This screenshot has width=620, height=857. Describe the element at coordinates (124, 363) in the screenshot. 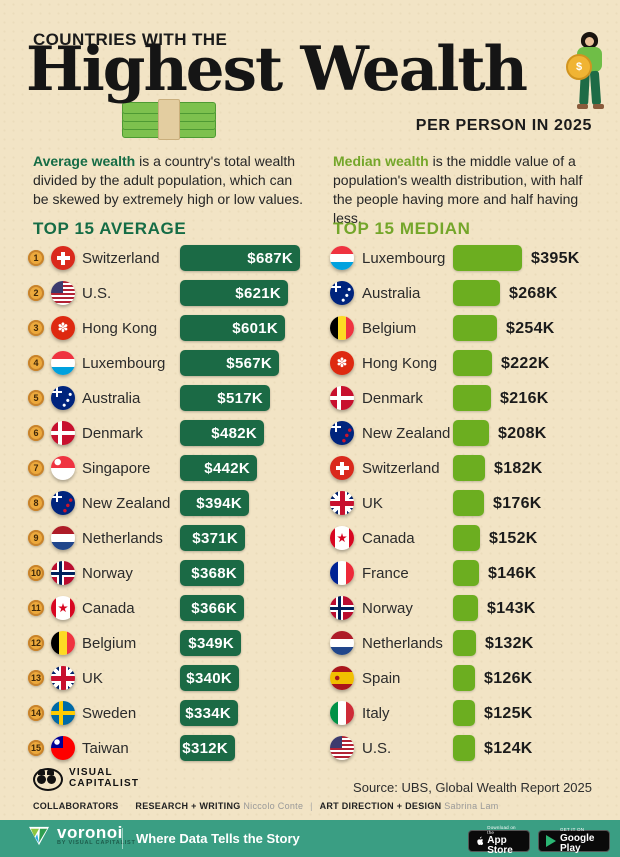

I see `country-label: Luxembourg` at that location.